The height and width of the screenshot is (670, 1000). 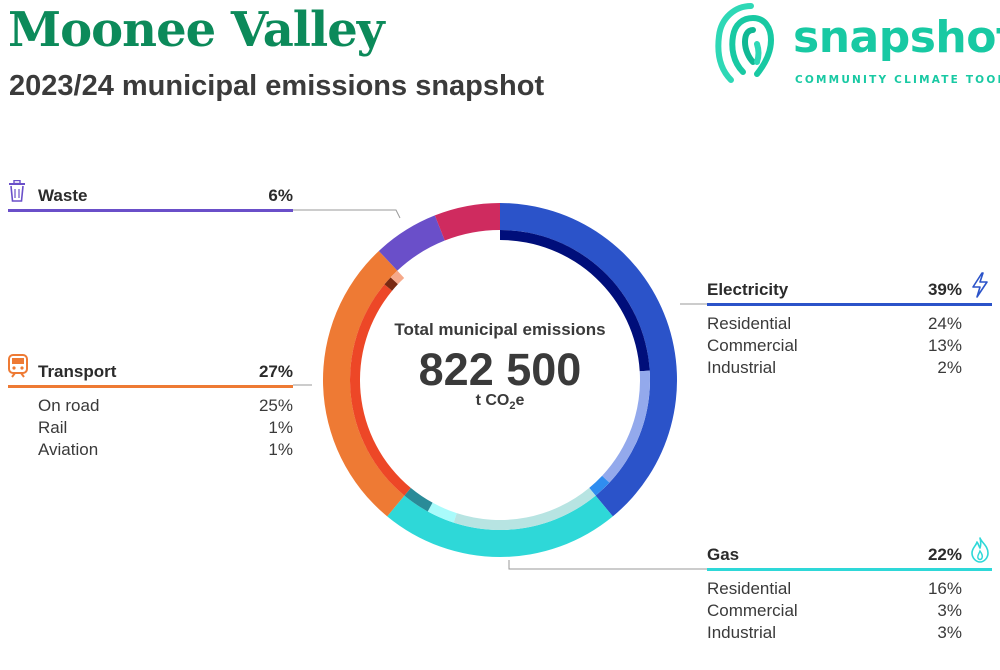 What do you see at coordinates (626, 426) in the screenshot?
I see `electricity-commercial-slice` at bounding box center [626, 426].